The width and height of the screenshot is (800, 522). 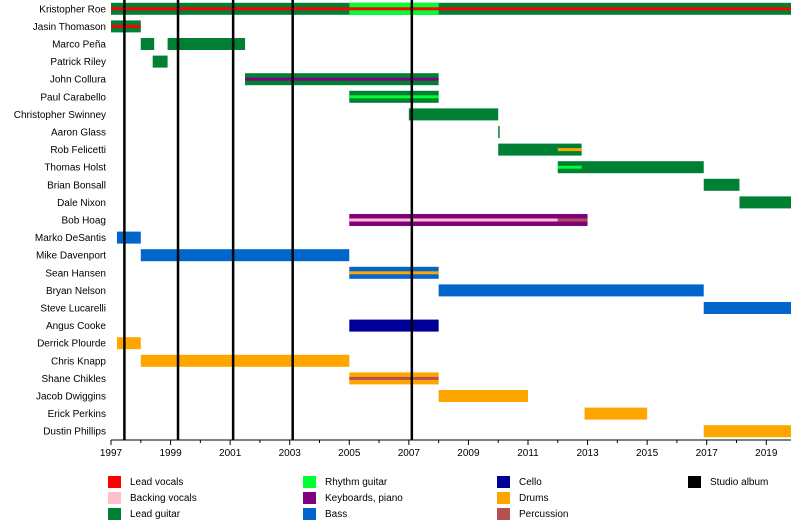 I want to click on legend-label: Lead vocals, so click(x=157, y=482).